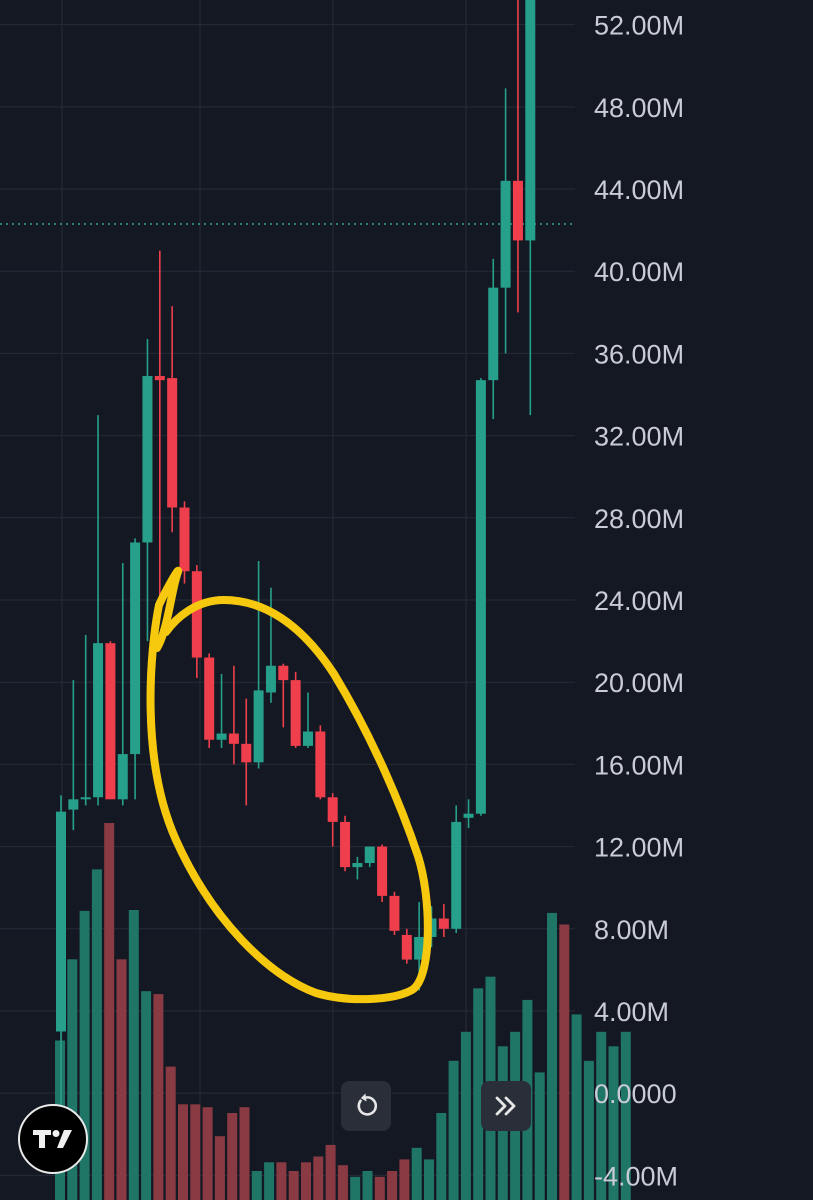  What do you see at coordinates (639, 848) in the screenshot?
I see `y-tick-label: 12.00M` at bounding box center [639, 848].